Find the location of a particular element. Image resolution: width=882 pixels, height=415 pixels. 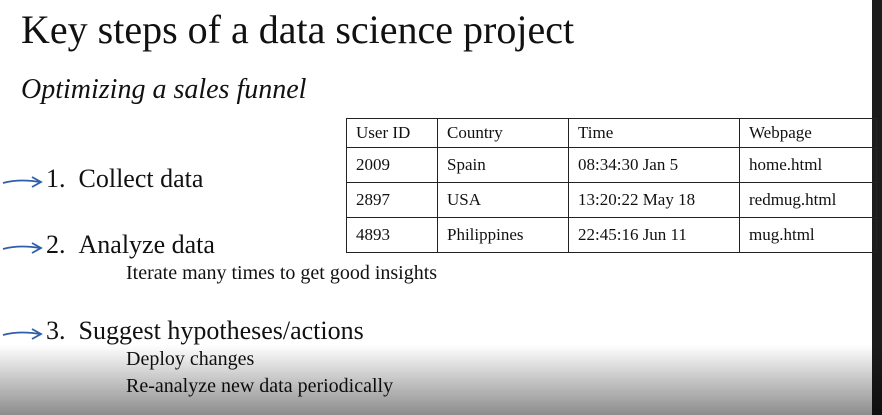

header-time: Time is located at coordinates (654, 133).